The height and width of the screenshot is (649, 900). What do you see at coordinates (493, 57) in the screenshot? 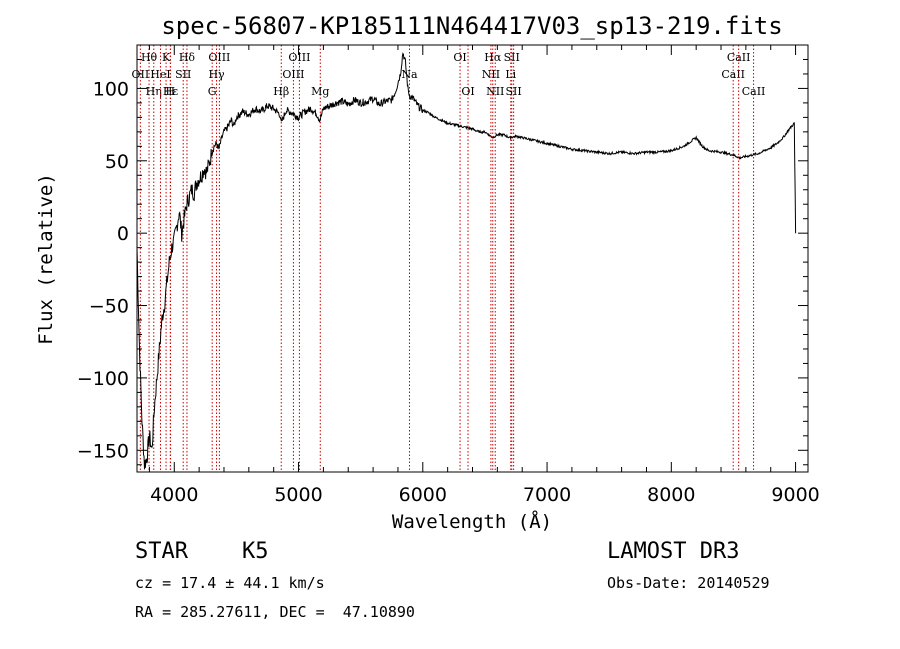
I see `line-label: Hα` at bounding box center [493, 57].